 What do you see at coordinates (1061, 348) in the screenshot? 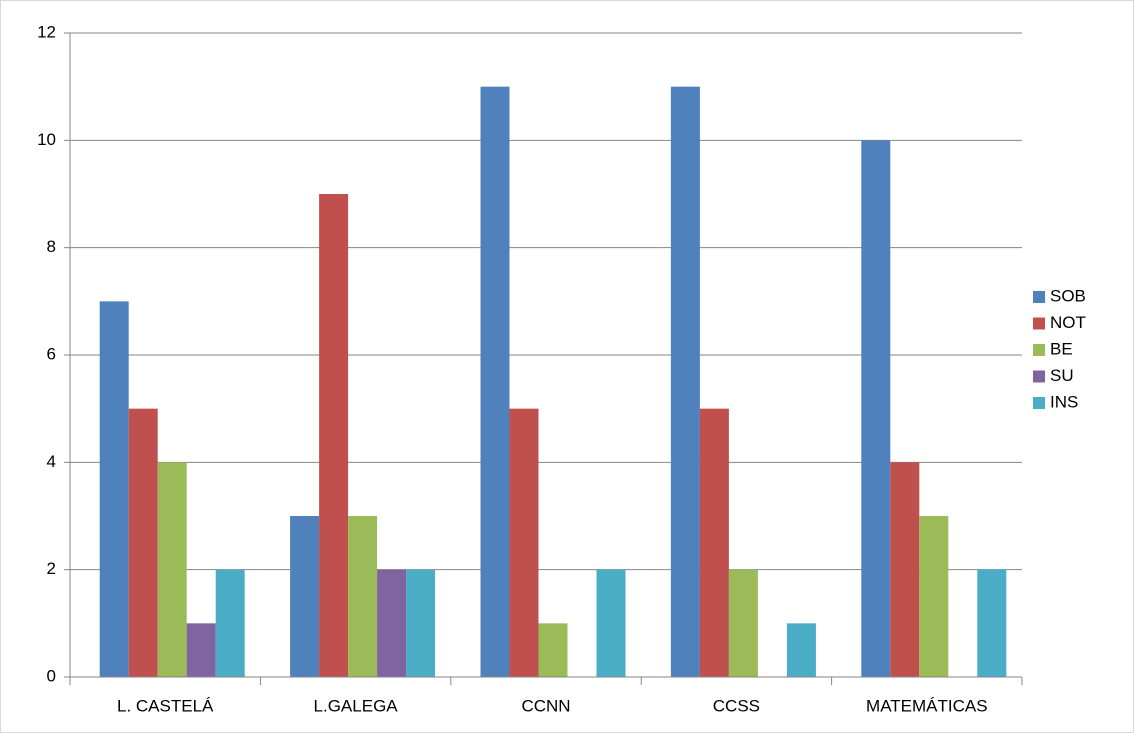
I see `legend-label: BE` at bounding box center [1061, 348].